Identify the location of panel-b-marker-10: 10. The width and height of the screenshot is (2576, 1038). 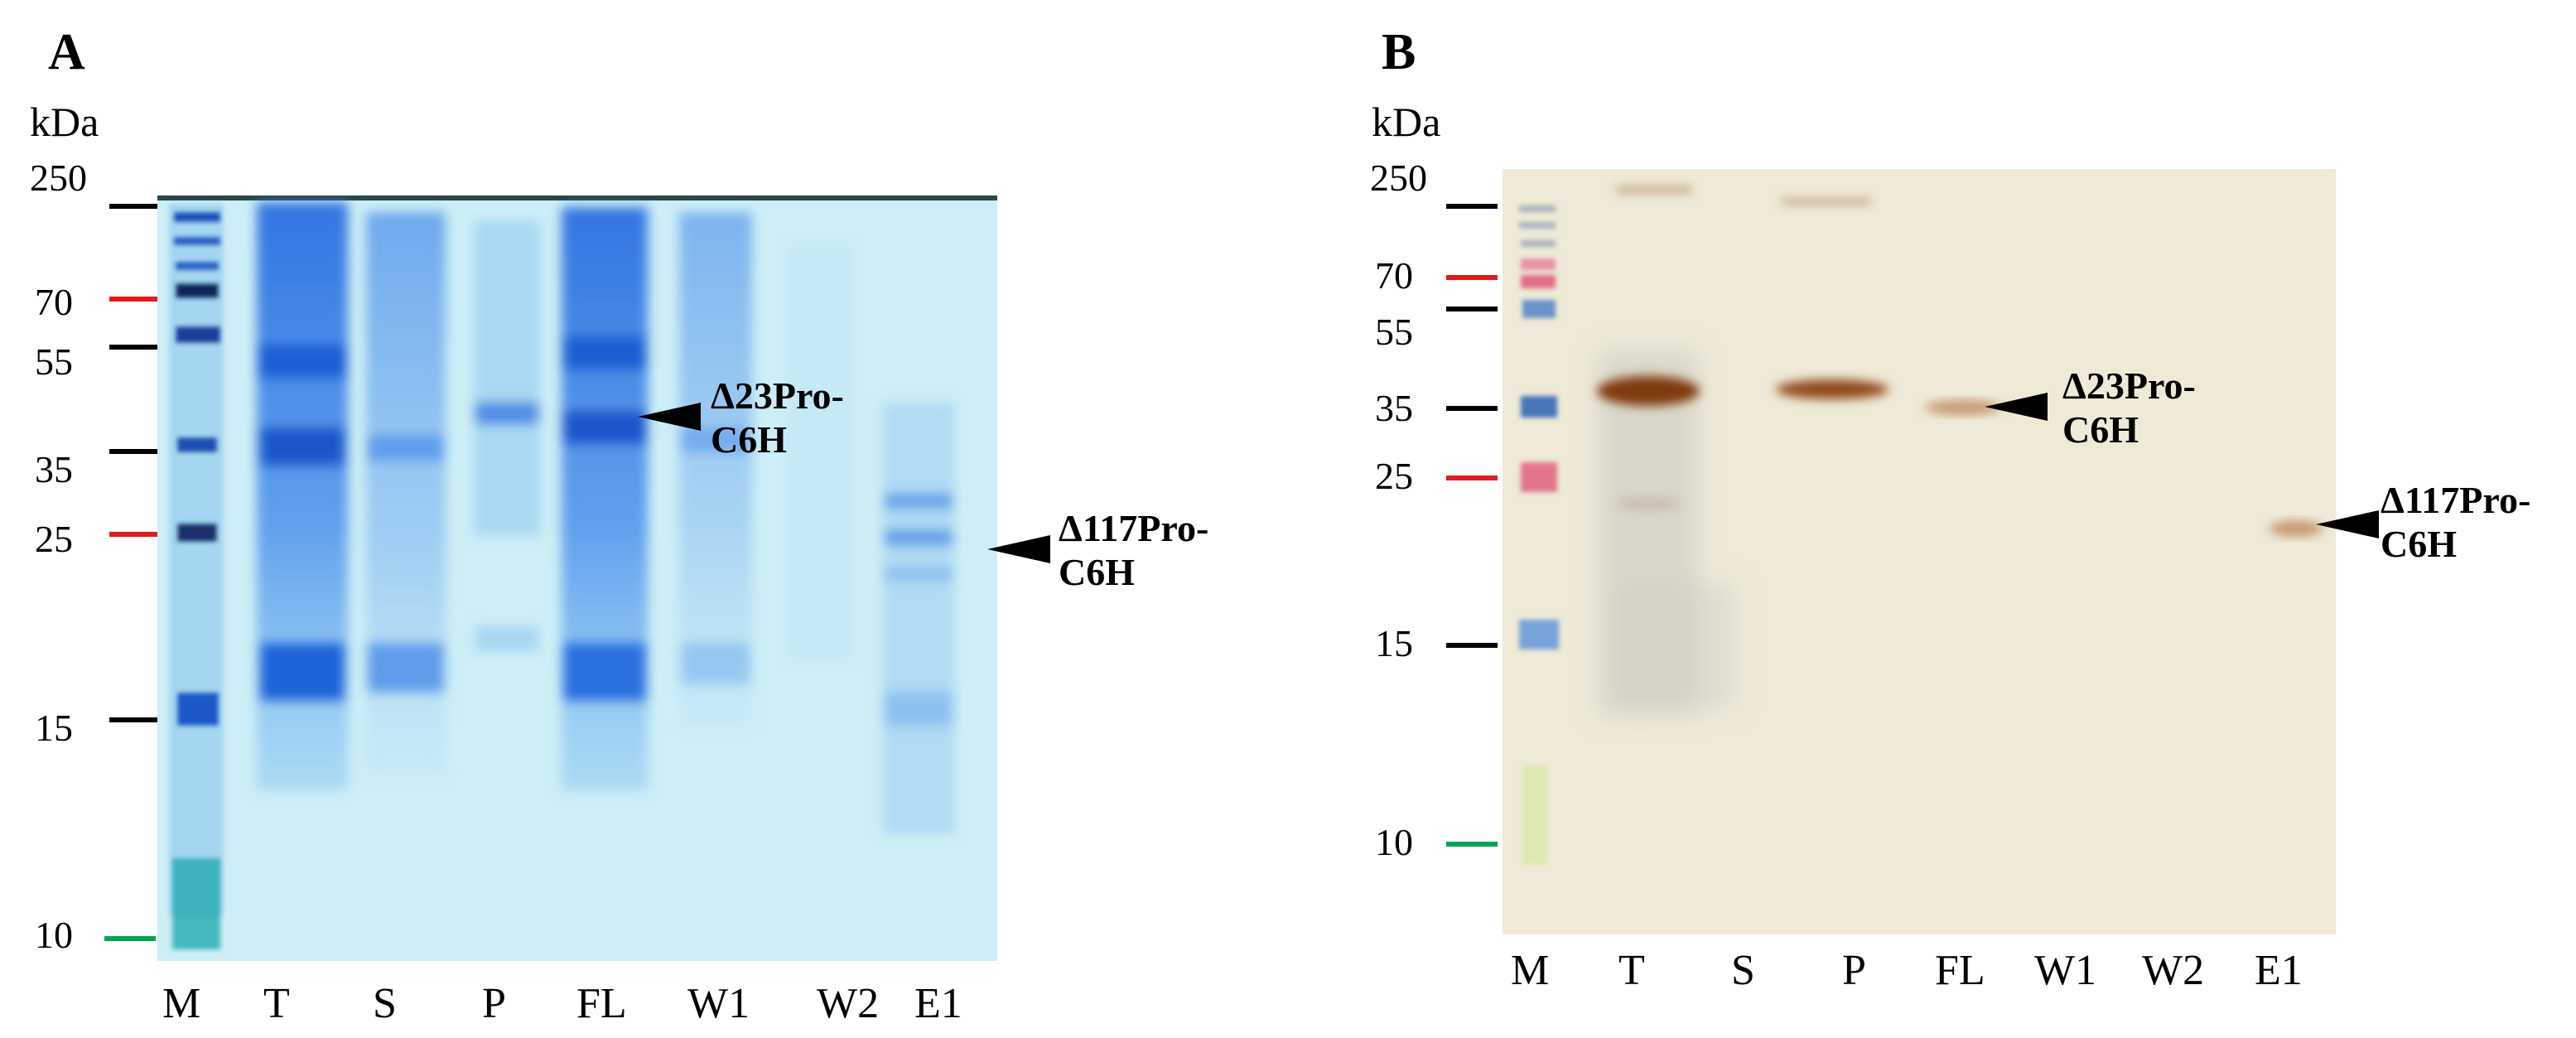
(1394, 842).